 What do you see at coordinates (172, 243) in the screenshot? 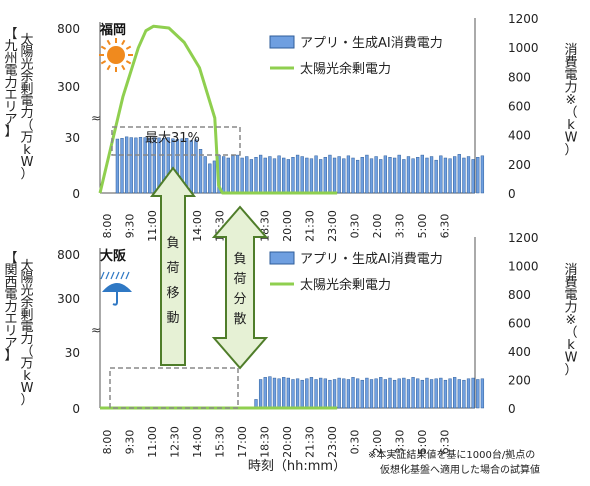
I see `load-shift-label-char: 負` at bounding box center [172, 243].